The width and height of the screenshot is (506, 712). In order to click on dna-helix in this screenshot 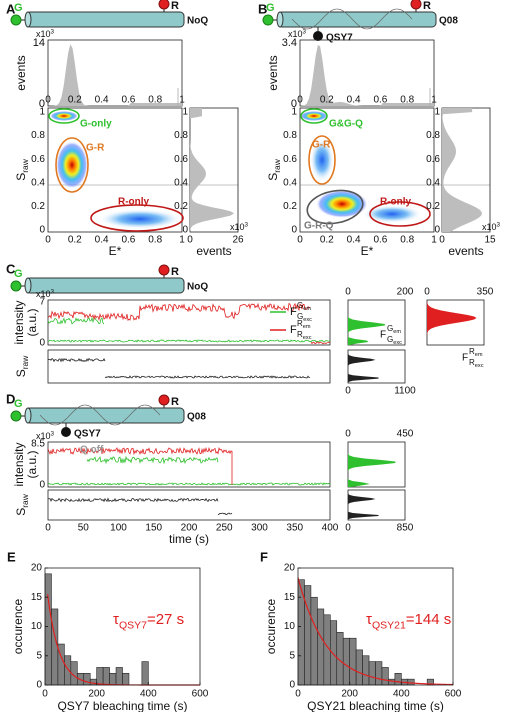, I will do `click(105, 19)`.